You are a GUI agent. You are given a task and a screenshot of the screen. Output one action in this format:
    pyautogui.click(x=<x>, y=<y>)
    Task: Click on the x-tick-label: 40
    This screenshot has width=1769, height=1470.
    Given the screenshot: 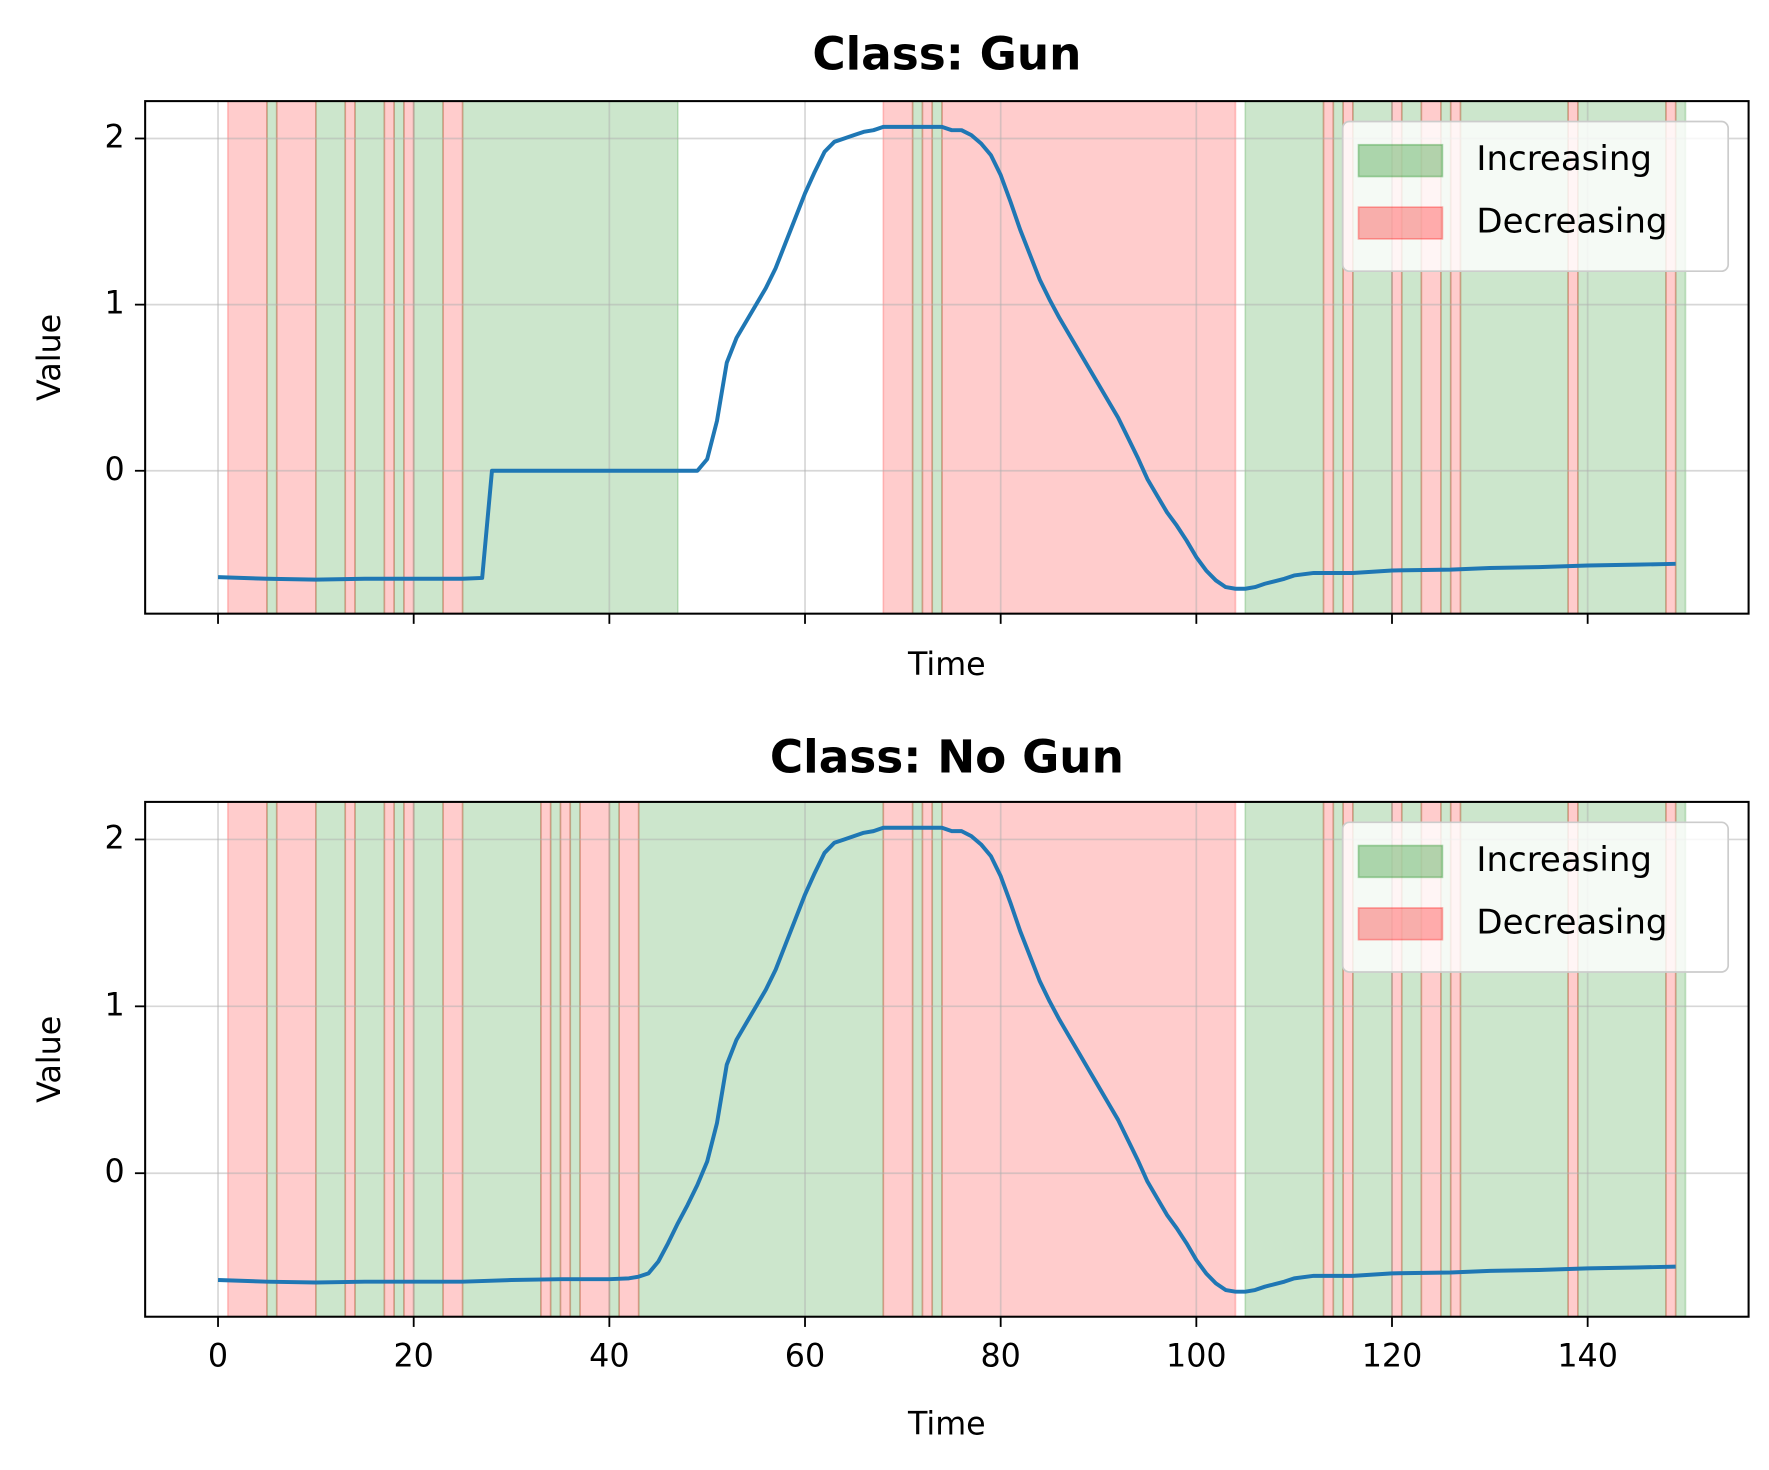 What is the action you would take?
    pyautogui.click(x=609, y=1357)
    